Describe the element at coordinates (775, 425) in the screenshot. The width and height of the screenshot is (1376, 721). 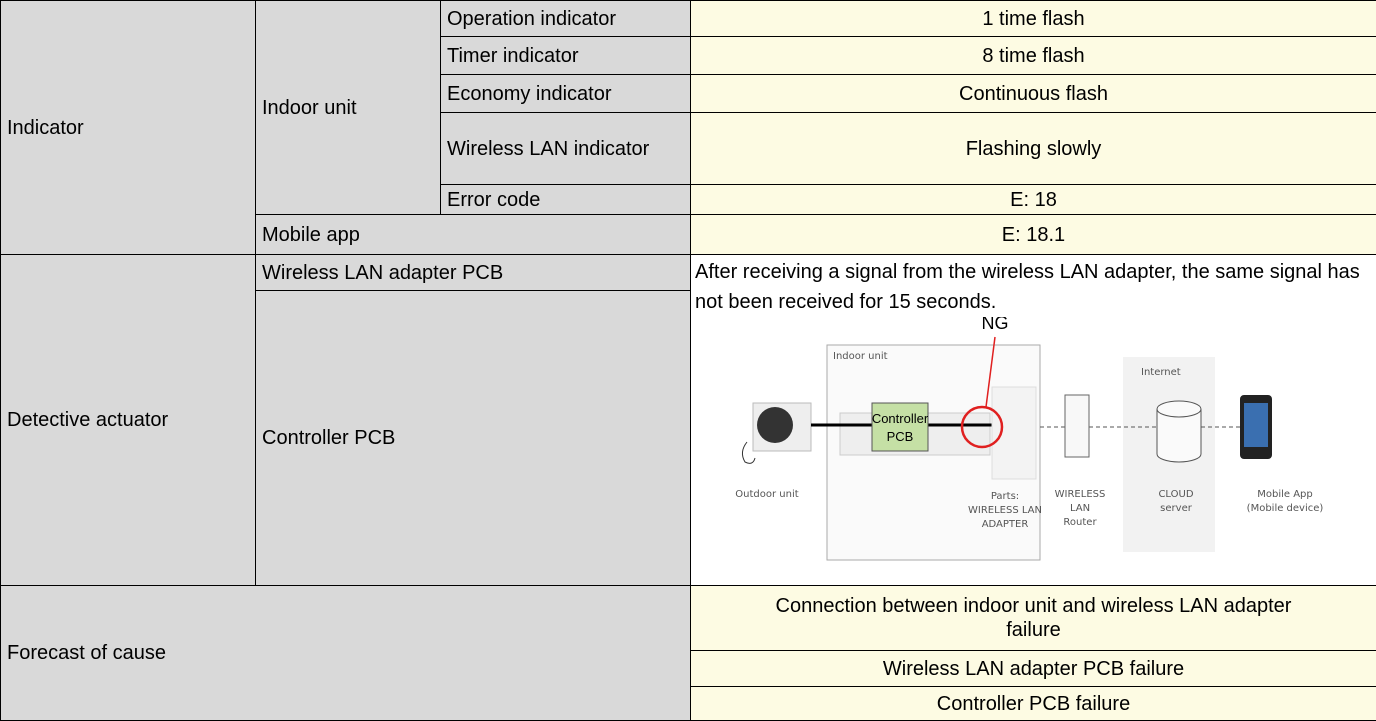
I see `fan` at that location.